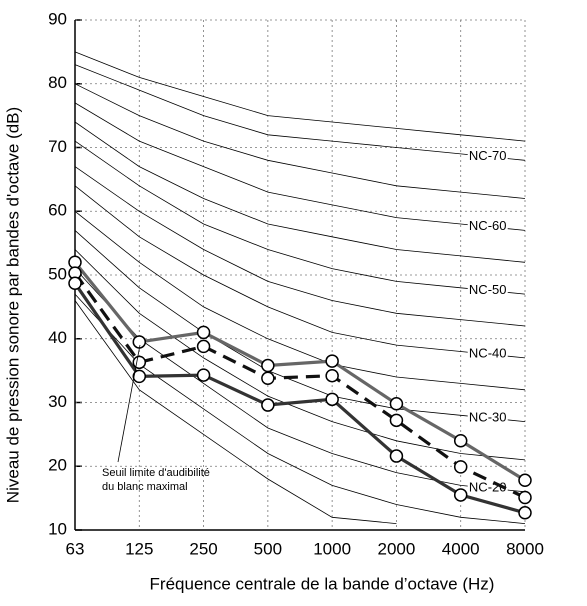 This screenshot has width=587, height=606. I want to click on y-tick-label: 50, so click(57, 273).